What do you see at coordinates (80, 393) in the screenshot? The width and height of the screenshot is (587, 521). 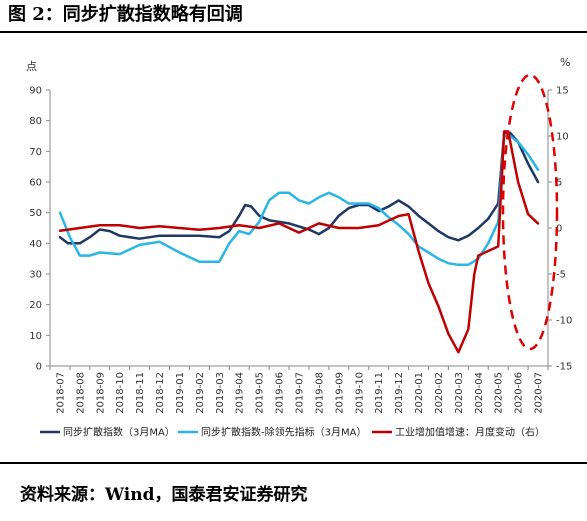 I see `x-tick-label: 2018-08` at bounding box center [80, 393].